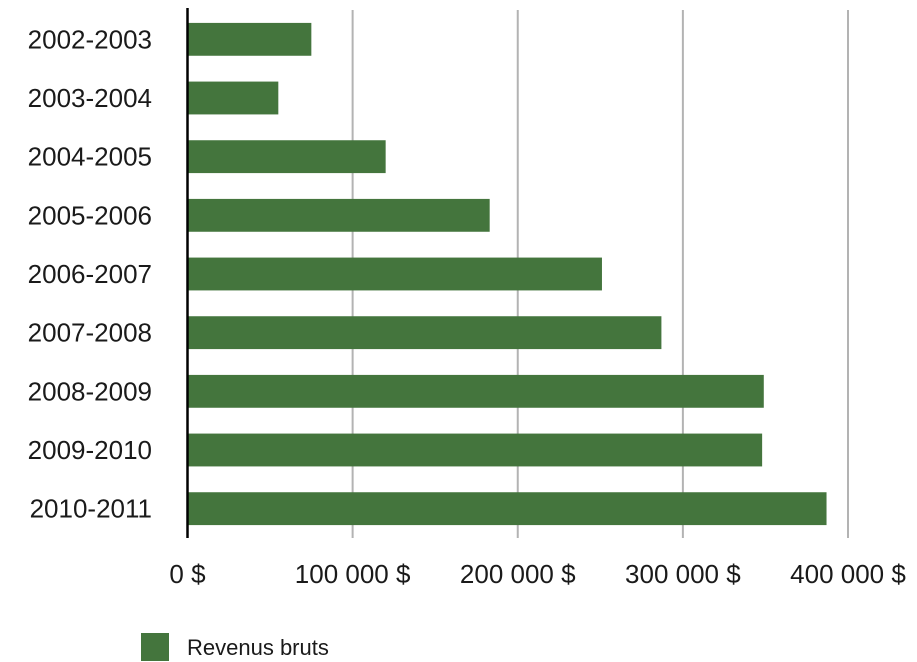 The height and width of the screenshot is (662, 917). What do you see at coordinates (848, 574) in the screenshot?
I see `x-tick-label: 400 000 $` at bounding box center [848, 574].